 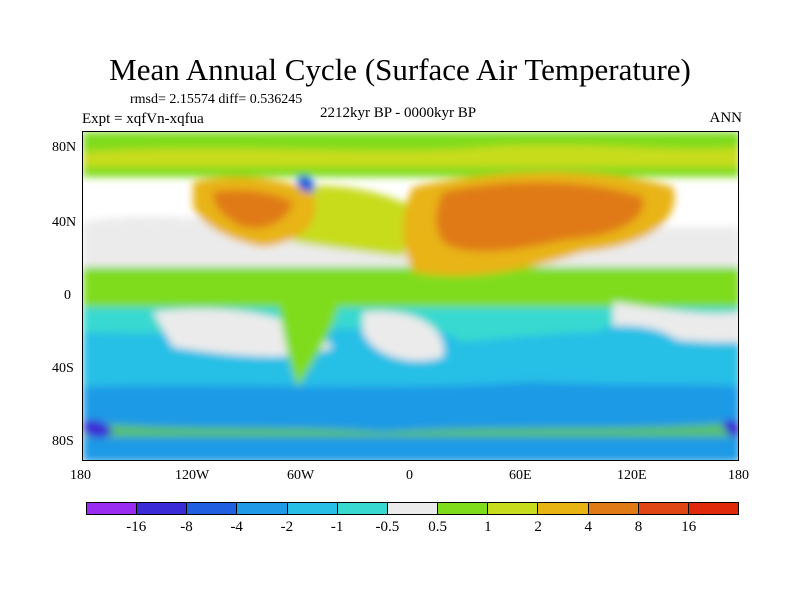 I want to click on colorbar-label: -1, so click(x=337, y=527).